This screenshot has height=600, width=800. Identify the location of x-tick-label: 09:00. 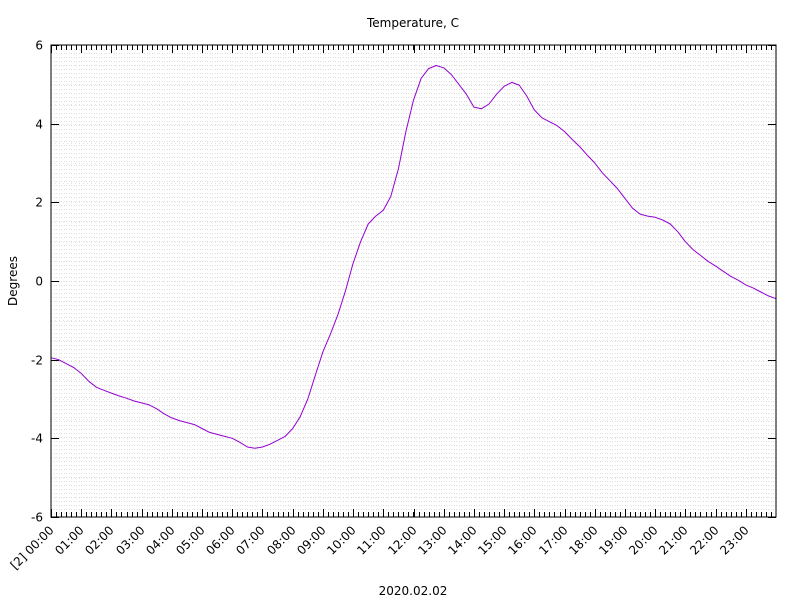
(311, 540).